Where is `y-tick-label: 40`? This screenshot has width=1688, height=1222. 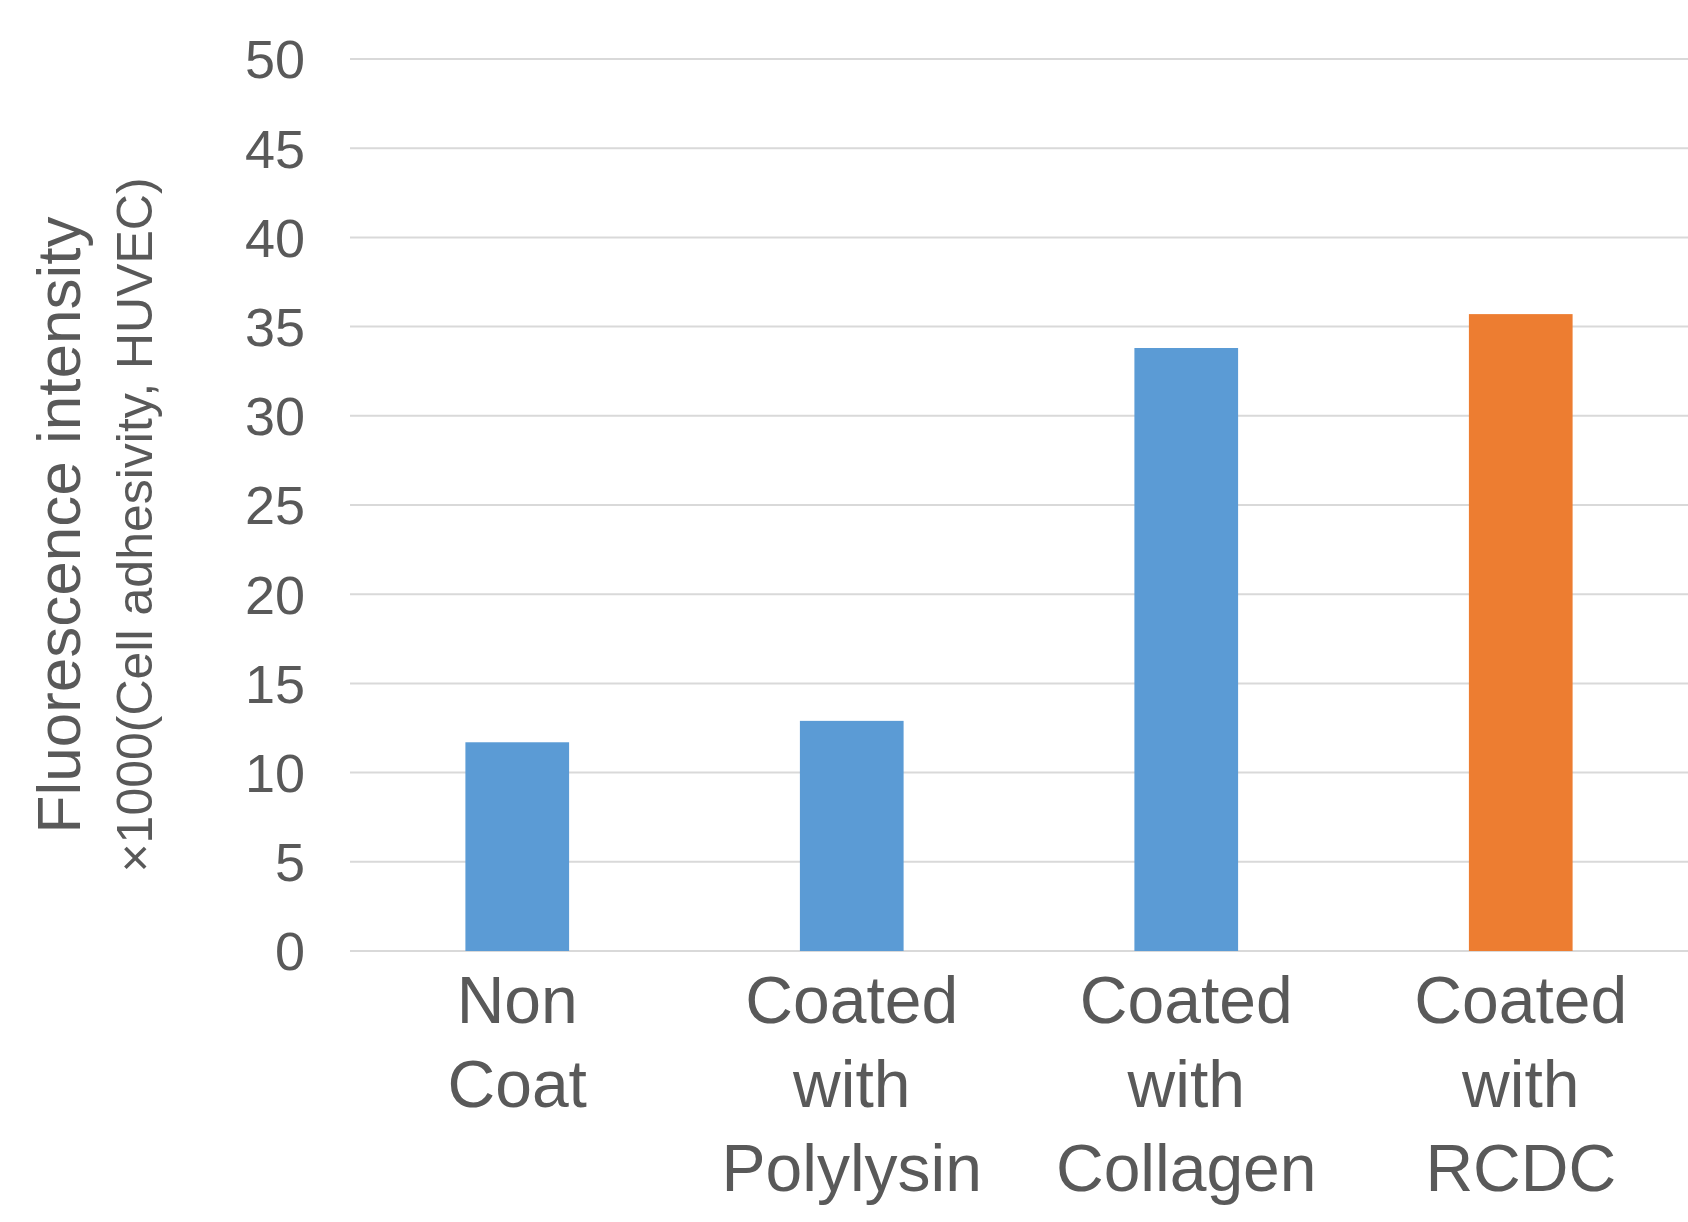
y-tick-label: 40 is located at coordinates (274, 237).